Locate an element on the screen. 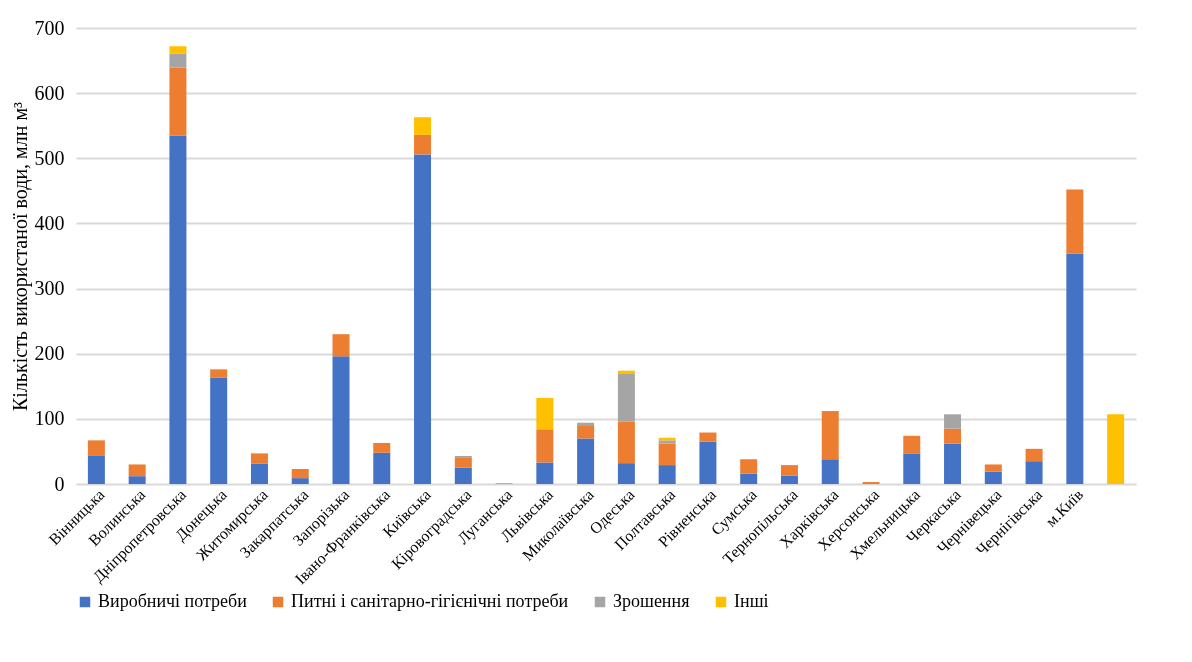  y-tick-label: 0 is located at coordinates (59, 483).